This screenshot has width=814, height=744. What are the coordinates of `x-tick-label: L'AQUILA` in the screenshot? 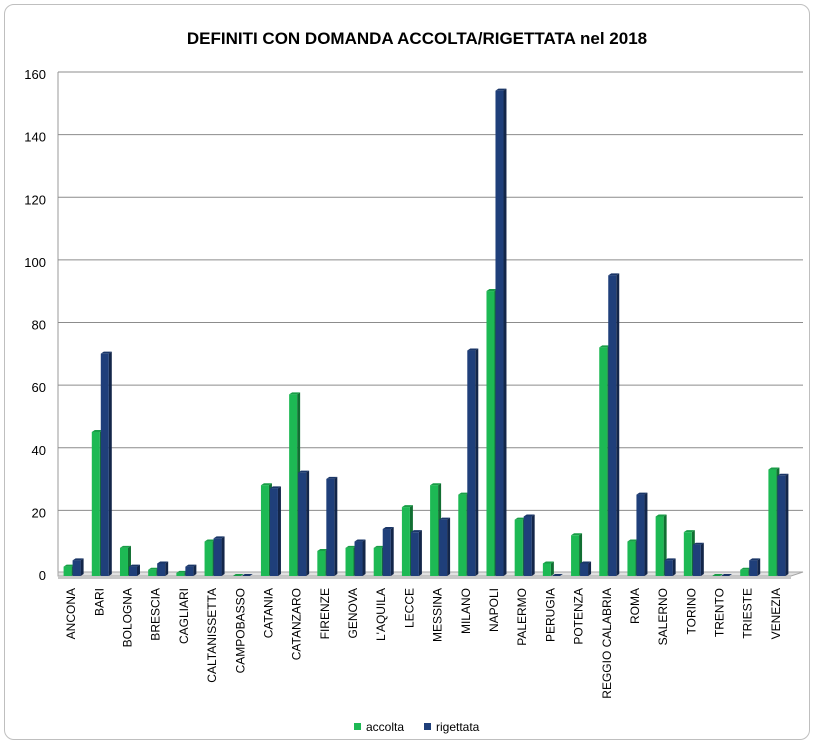 It's located at (381, 614).